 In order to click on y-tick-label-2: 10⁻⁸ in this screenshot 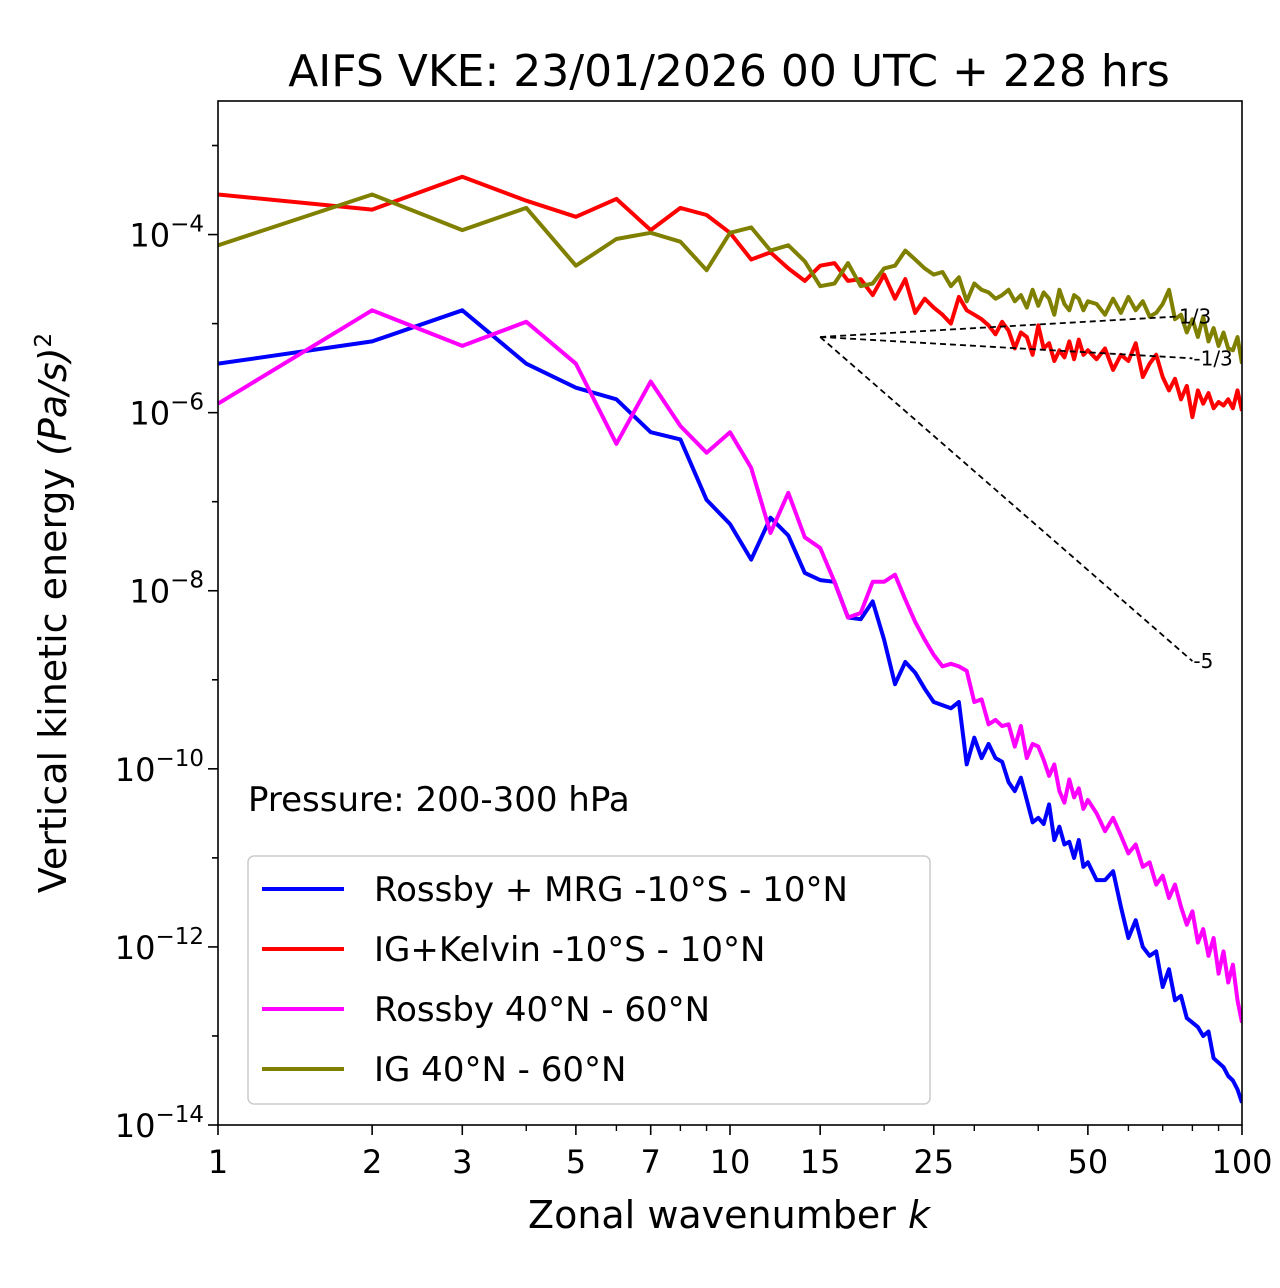, I will do `click(166, 589)`.